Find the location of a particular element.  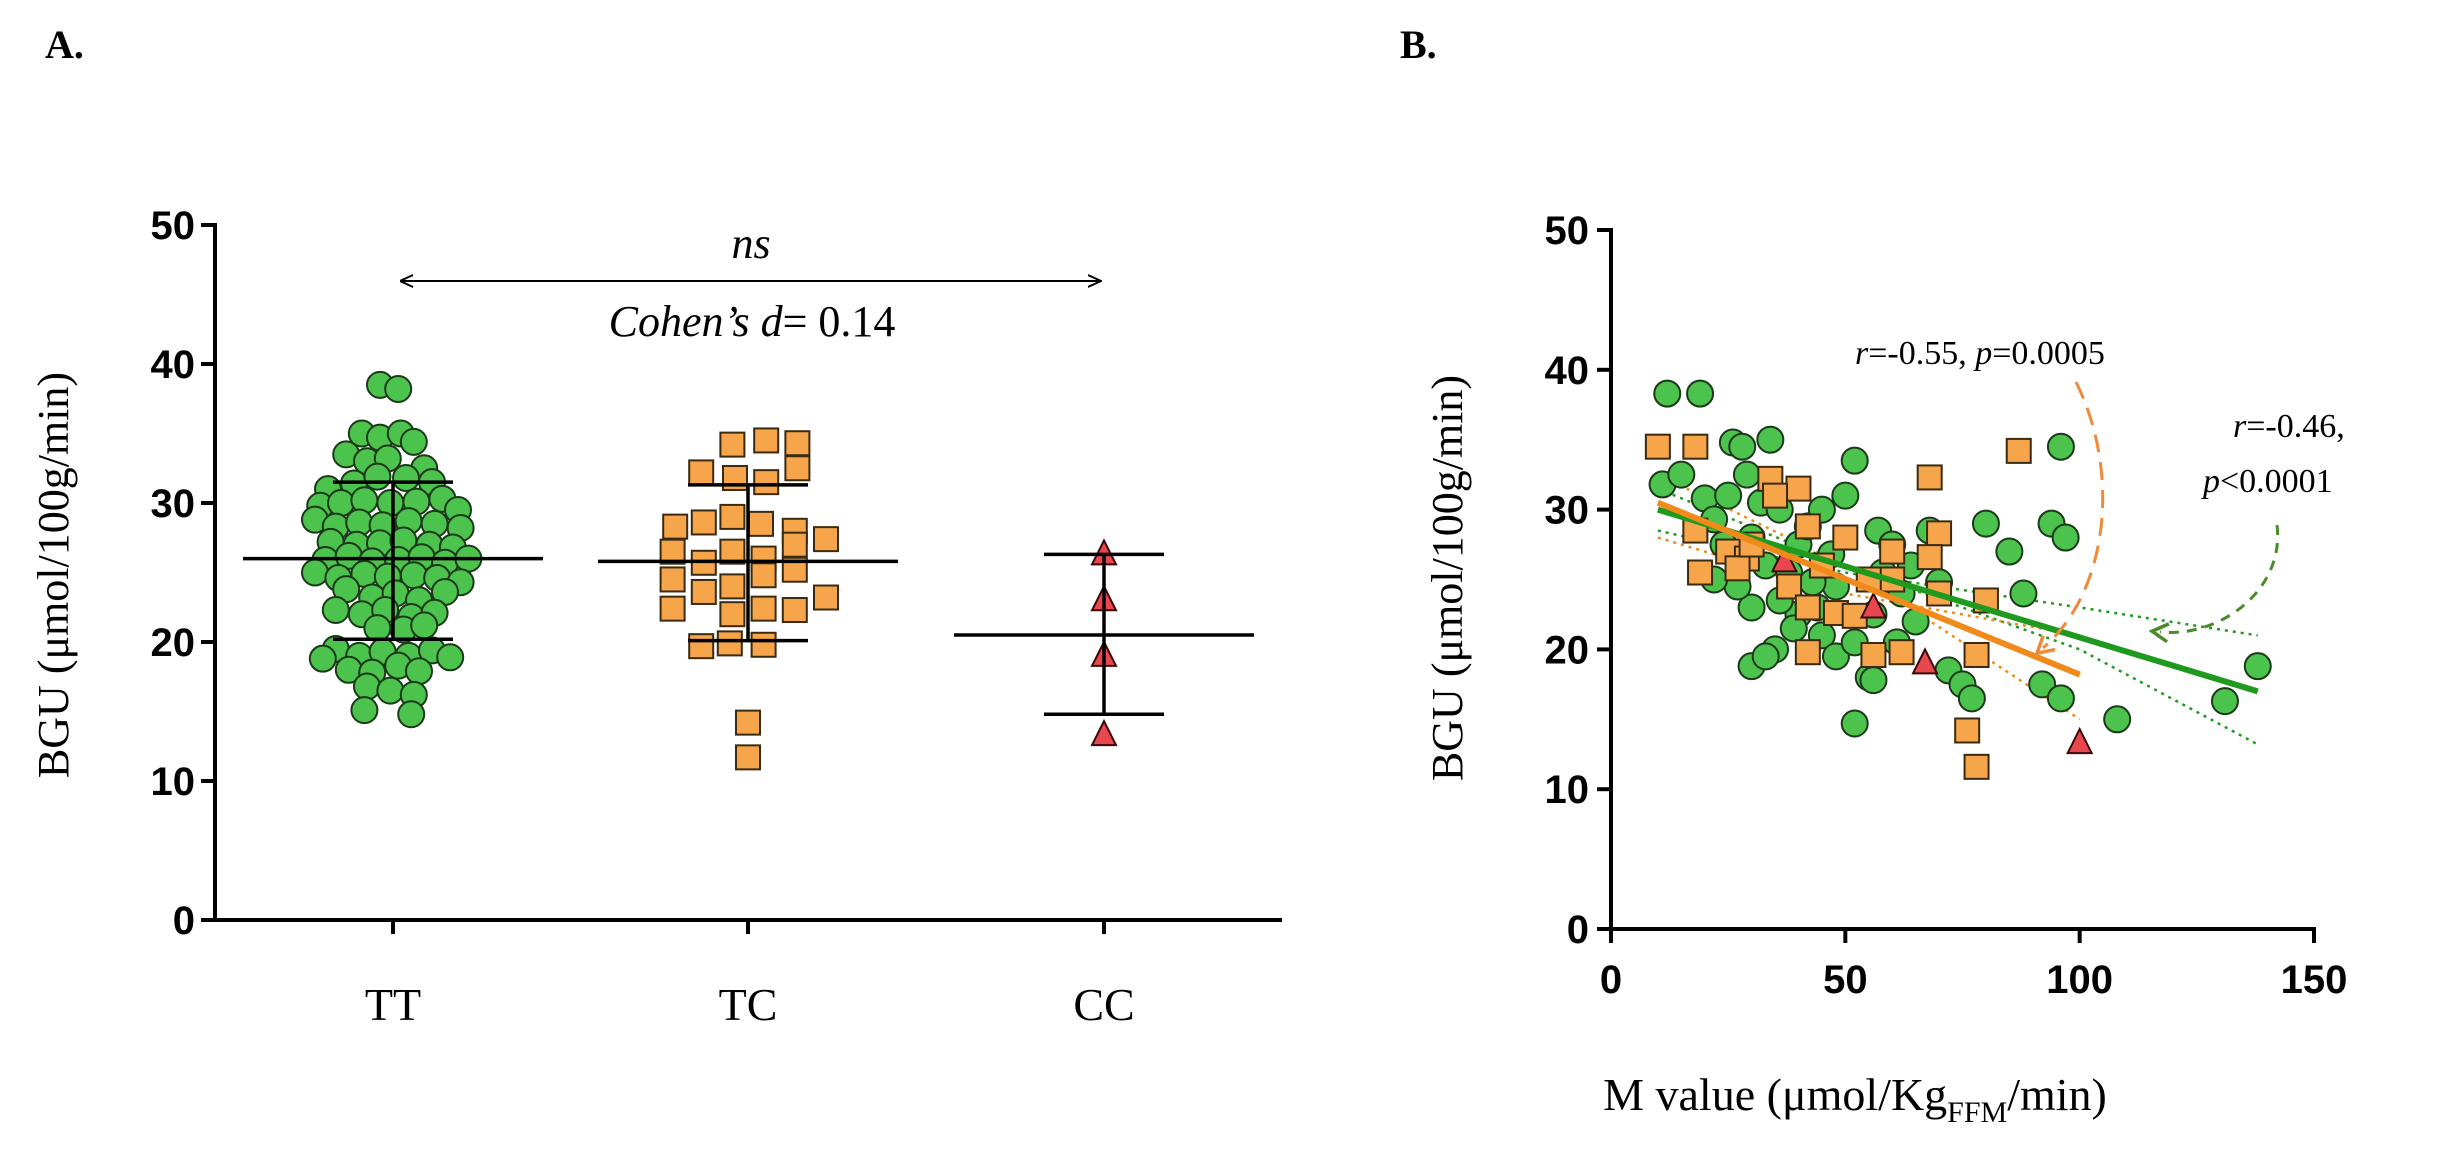

panel-b-x-tick-label: 0 is located at coordinates (1611, 980).